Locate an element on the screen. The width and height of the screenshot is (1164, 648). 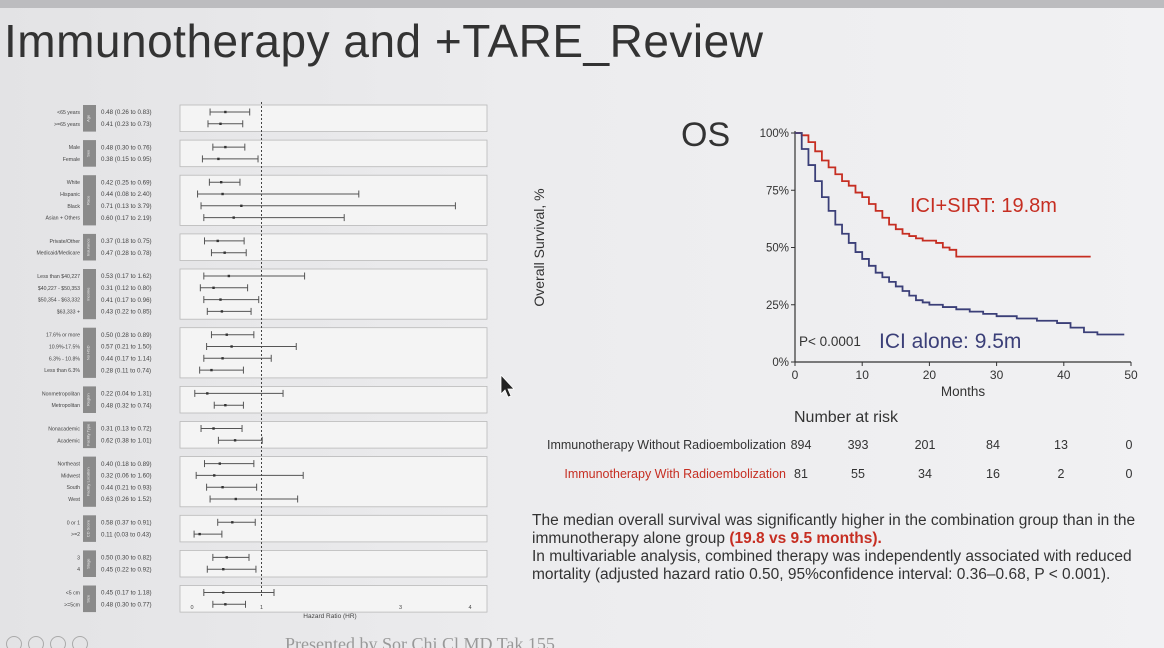
forest-x-axis-label: Hazard Ratio (HR) is located at coordinates (329, 616).